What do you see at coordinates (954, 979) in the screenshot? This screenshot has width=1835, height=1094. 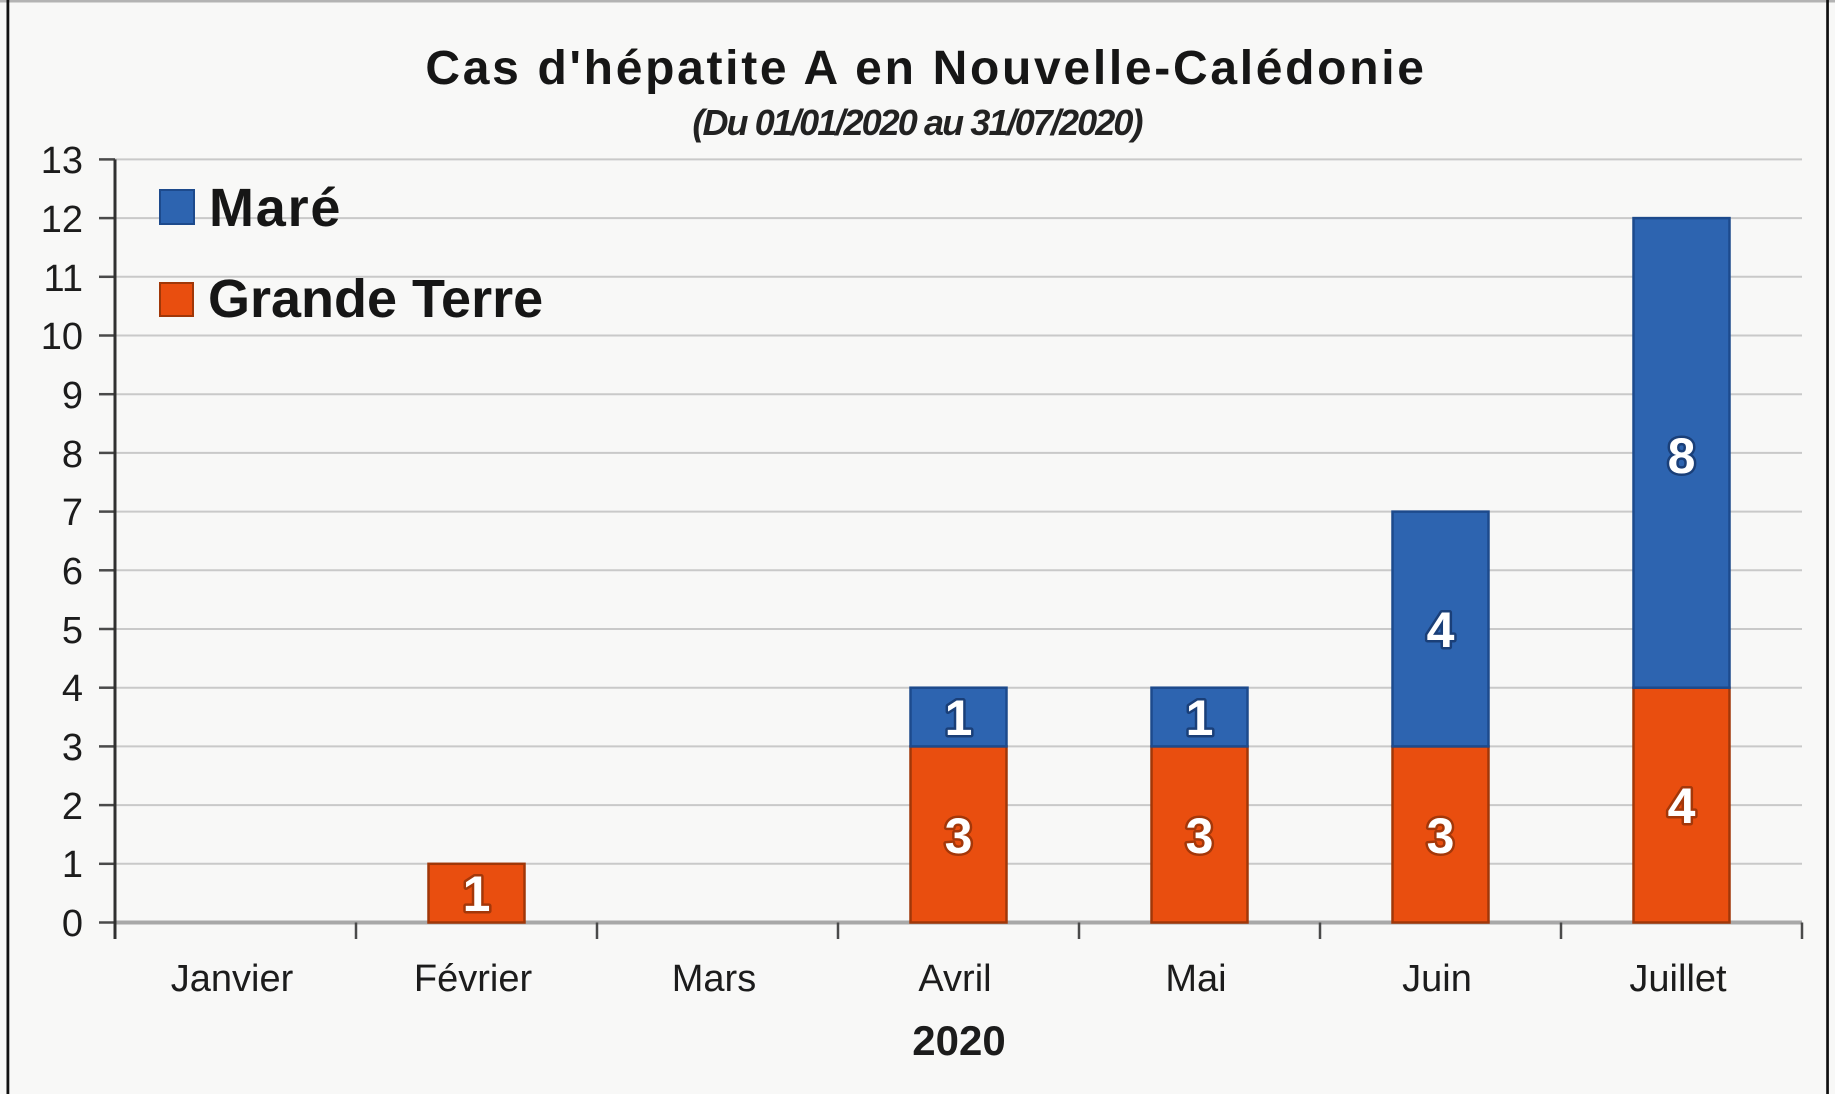 I see `svg-text: Avril` at bounding box center [954, 979].